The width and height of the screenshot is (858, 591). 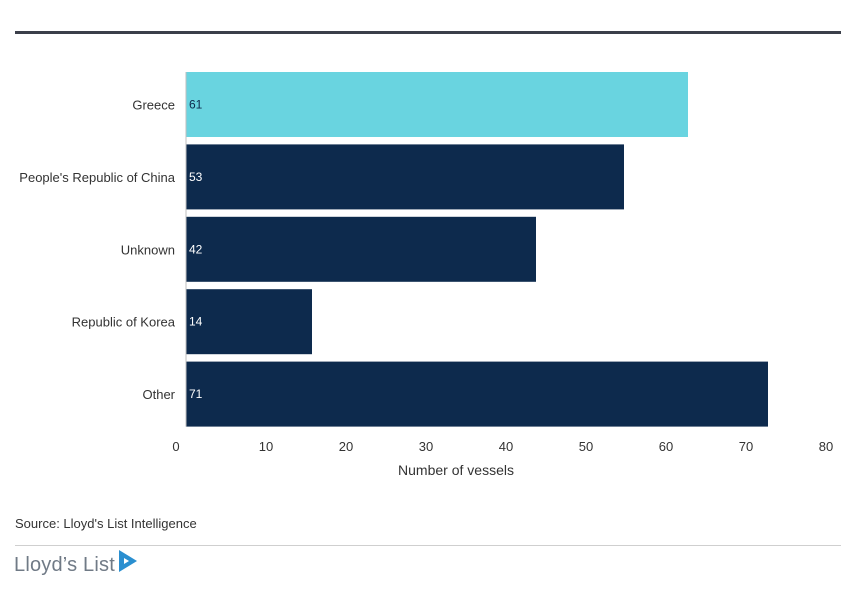 What do you see at coordinates (106, 523) in the screenshot?
I see `source-note: Source: Lloyd's List Intelligence` at bounding box center [106, 523].